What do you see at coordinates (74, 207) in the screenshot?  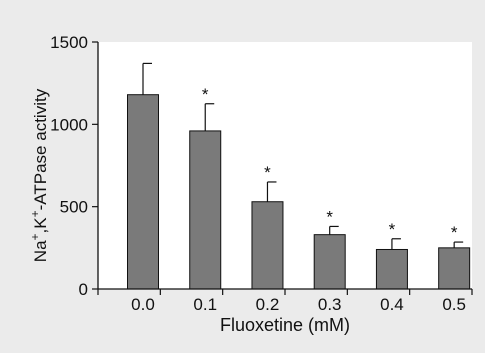 I see `y-tick-label: 500` at bounding box center [74, 207].